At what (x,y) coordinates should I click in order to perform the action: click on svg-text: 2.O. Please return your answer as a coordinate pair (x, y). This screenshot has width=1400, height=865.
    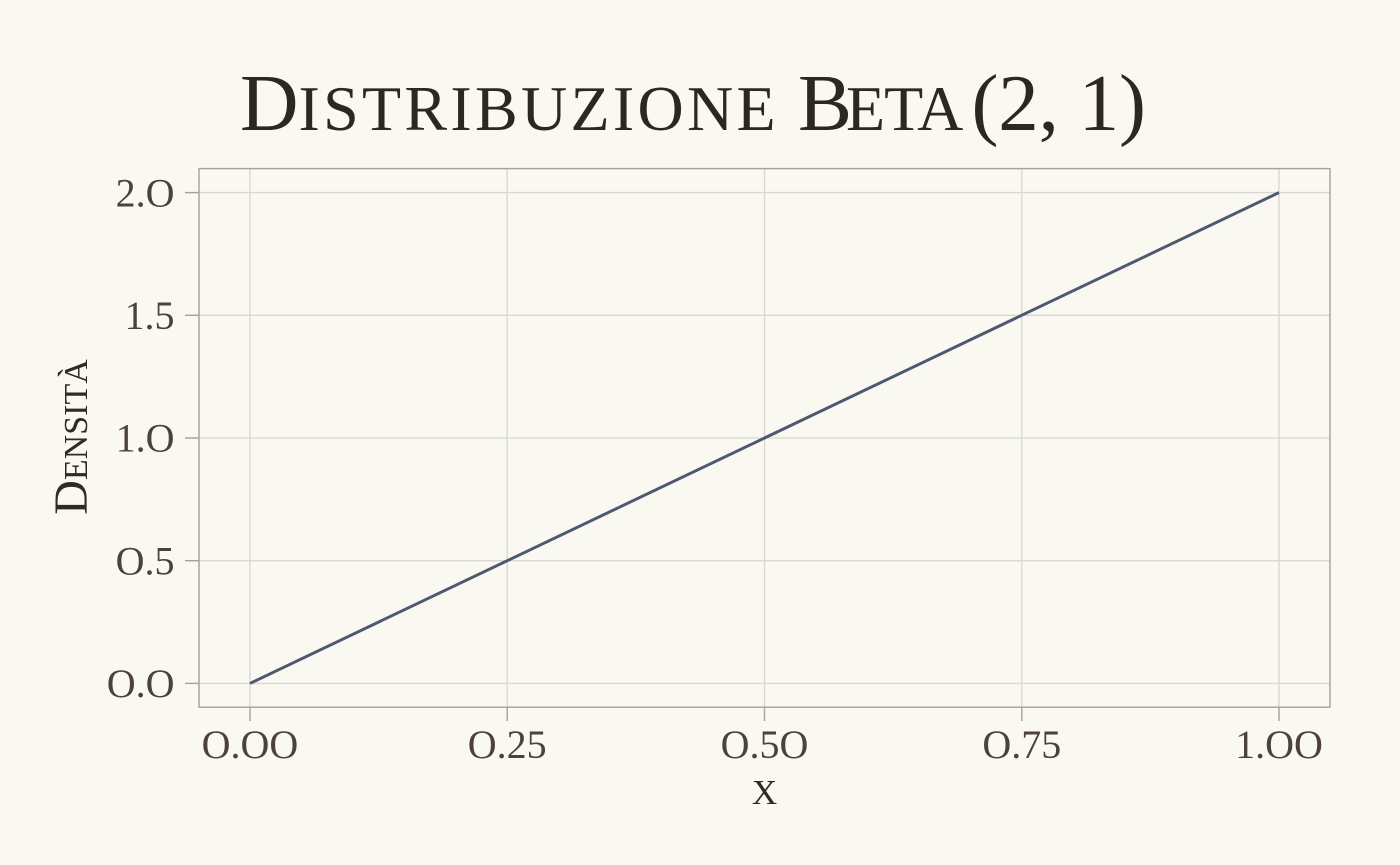
    Looking at the image, I should click on (145, 192).